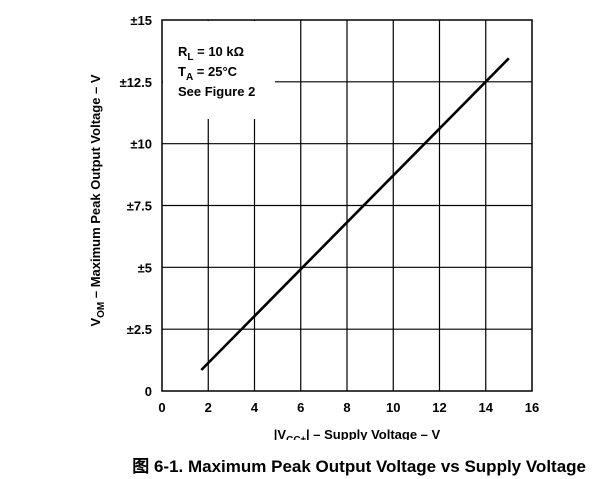 This screenshot has width=592, height=479. Describe the element at coordinates (208, 73) in the screenshot. I see `annotation-line: TA = 25°C` at that location.